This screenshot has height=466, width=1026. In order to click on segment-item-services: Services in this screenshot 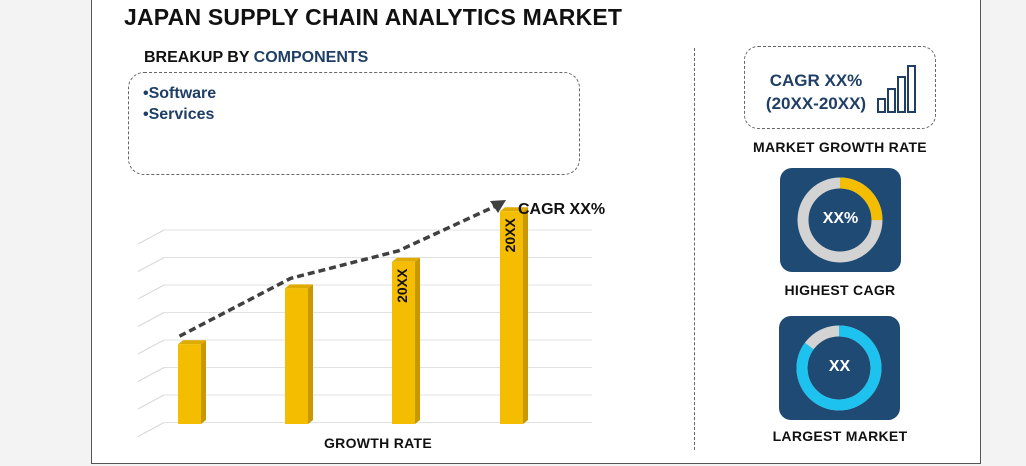, I will do `click(179, 114)`.